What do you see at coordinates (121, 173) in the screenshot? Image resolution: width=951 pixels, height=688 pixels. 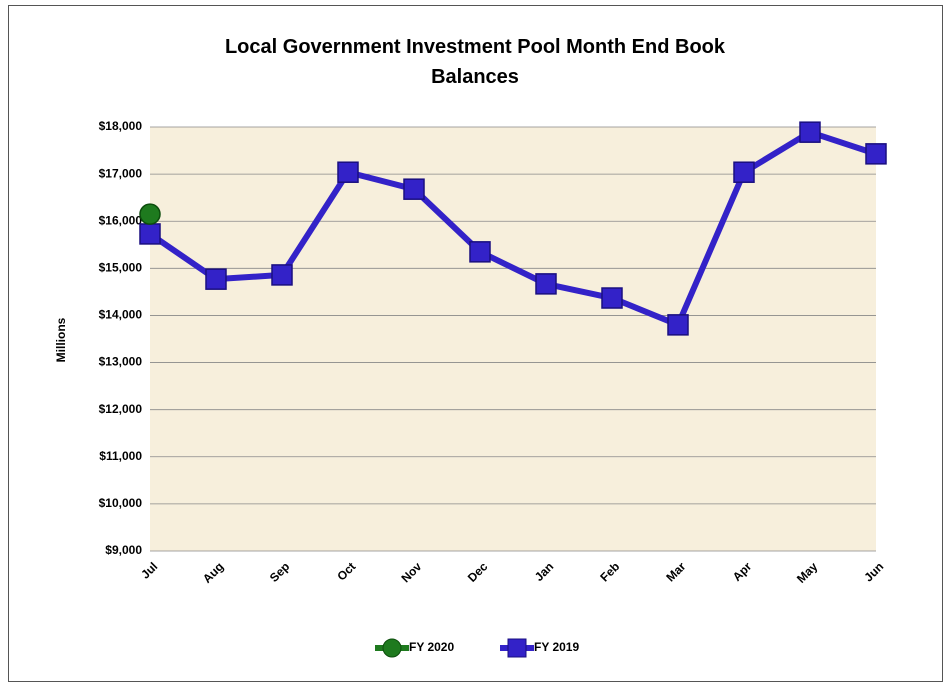 I see `y-tick-label: $17,000` at bounding box center [121, 173].